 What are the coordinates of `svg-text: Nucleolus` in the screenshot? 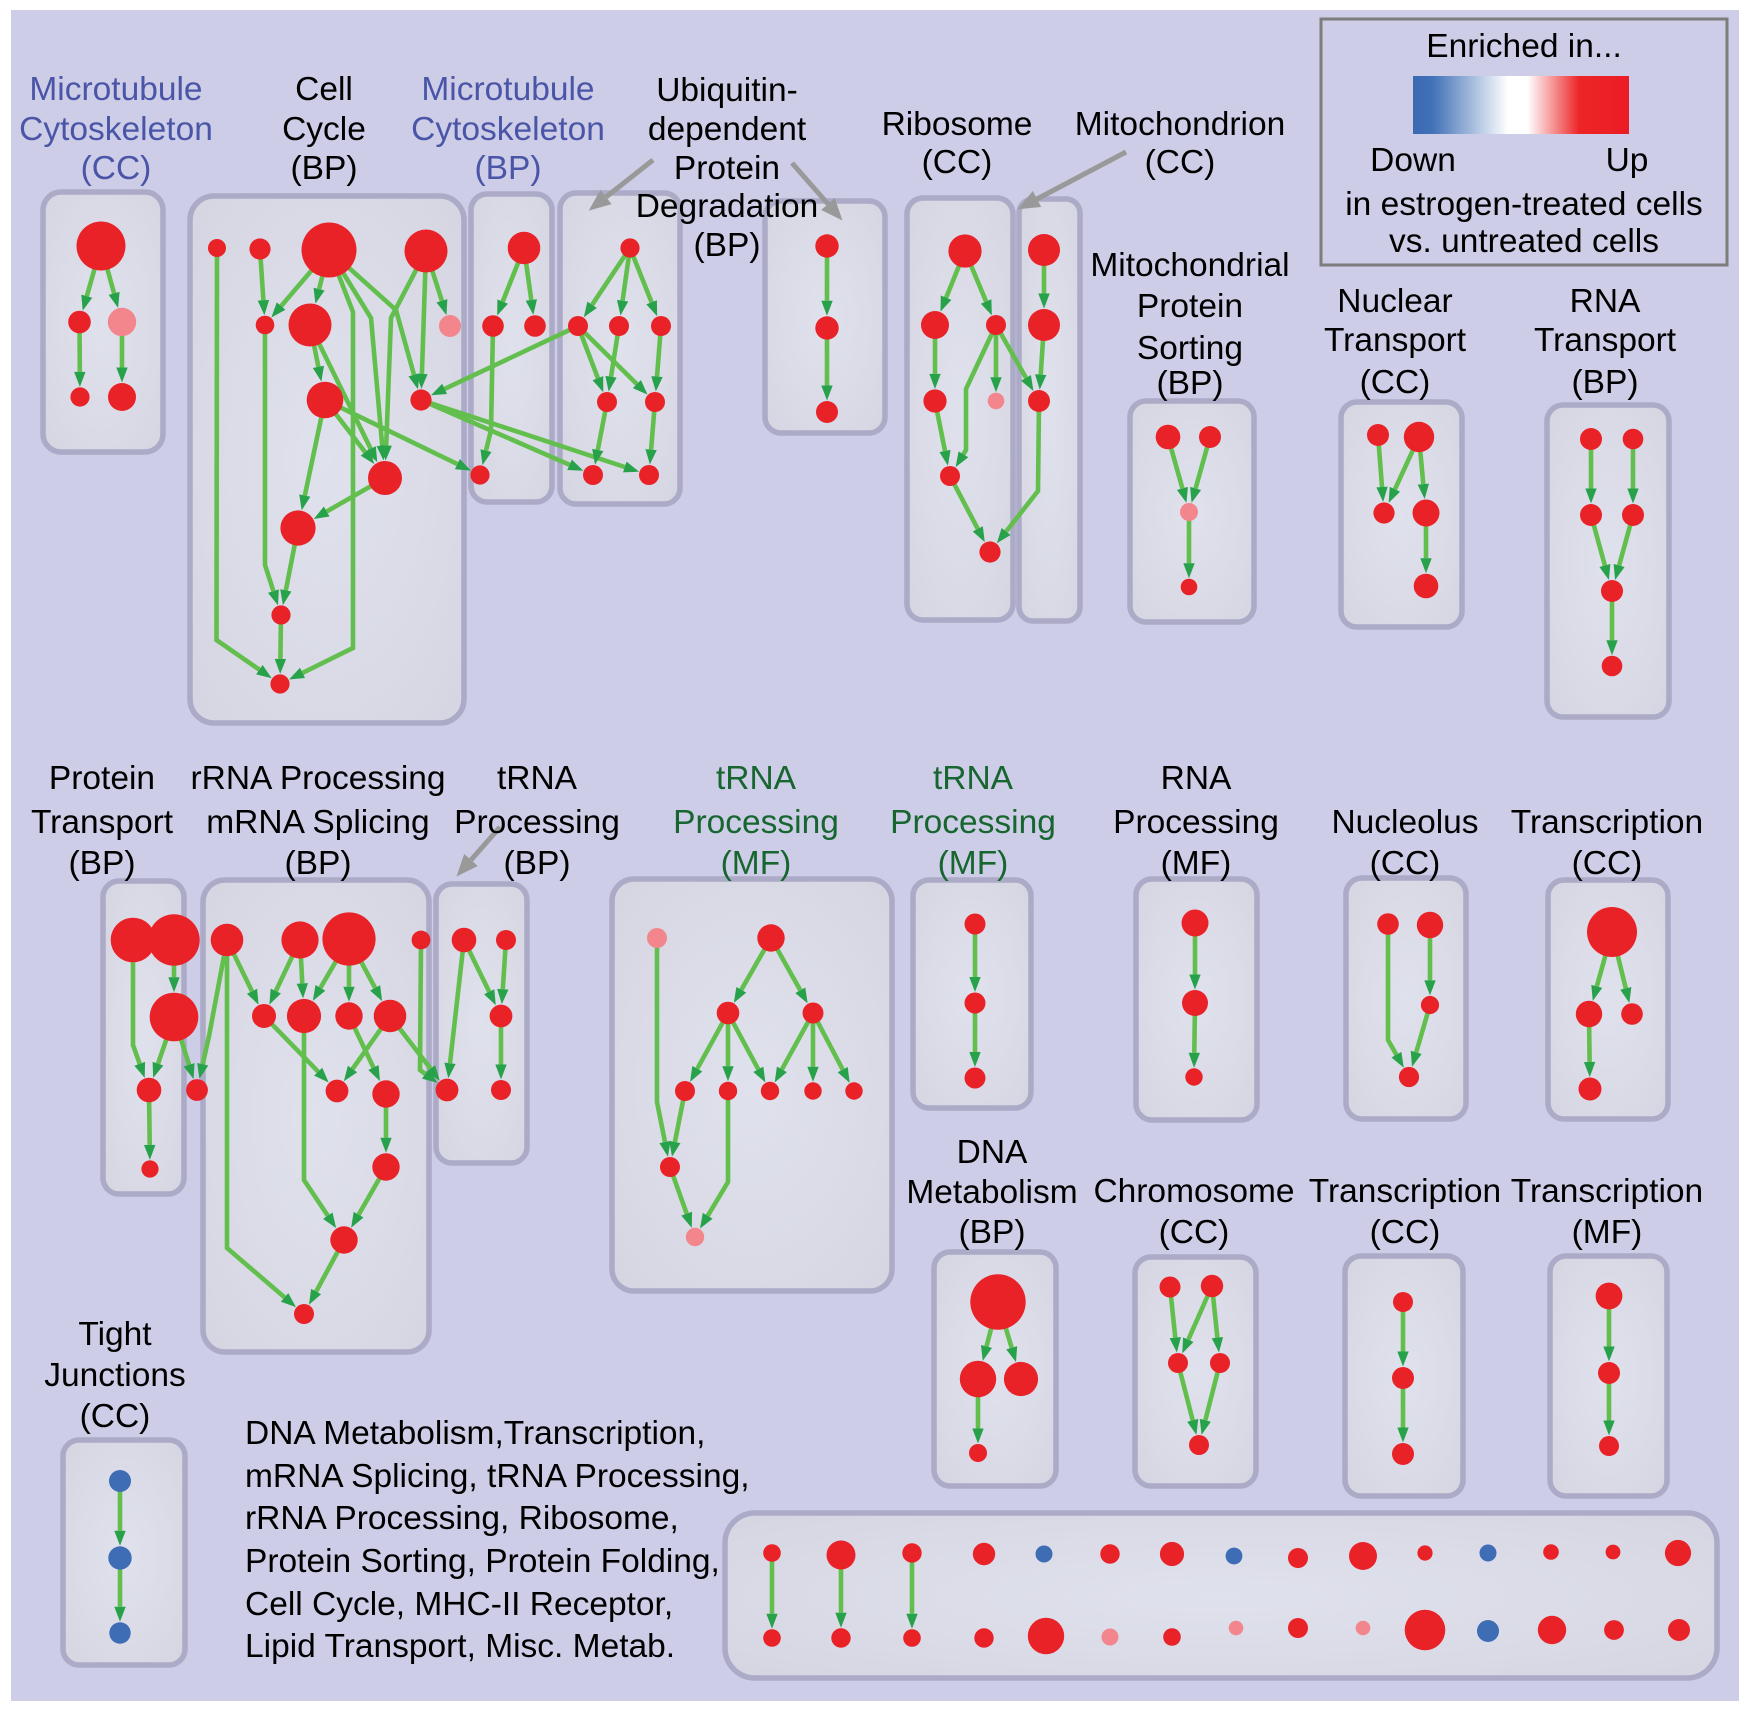 It's located at (1404, 822).